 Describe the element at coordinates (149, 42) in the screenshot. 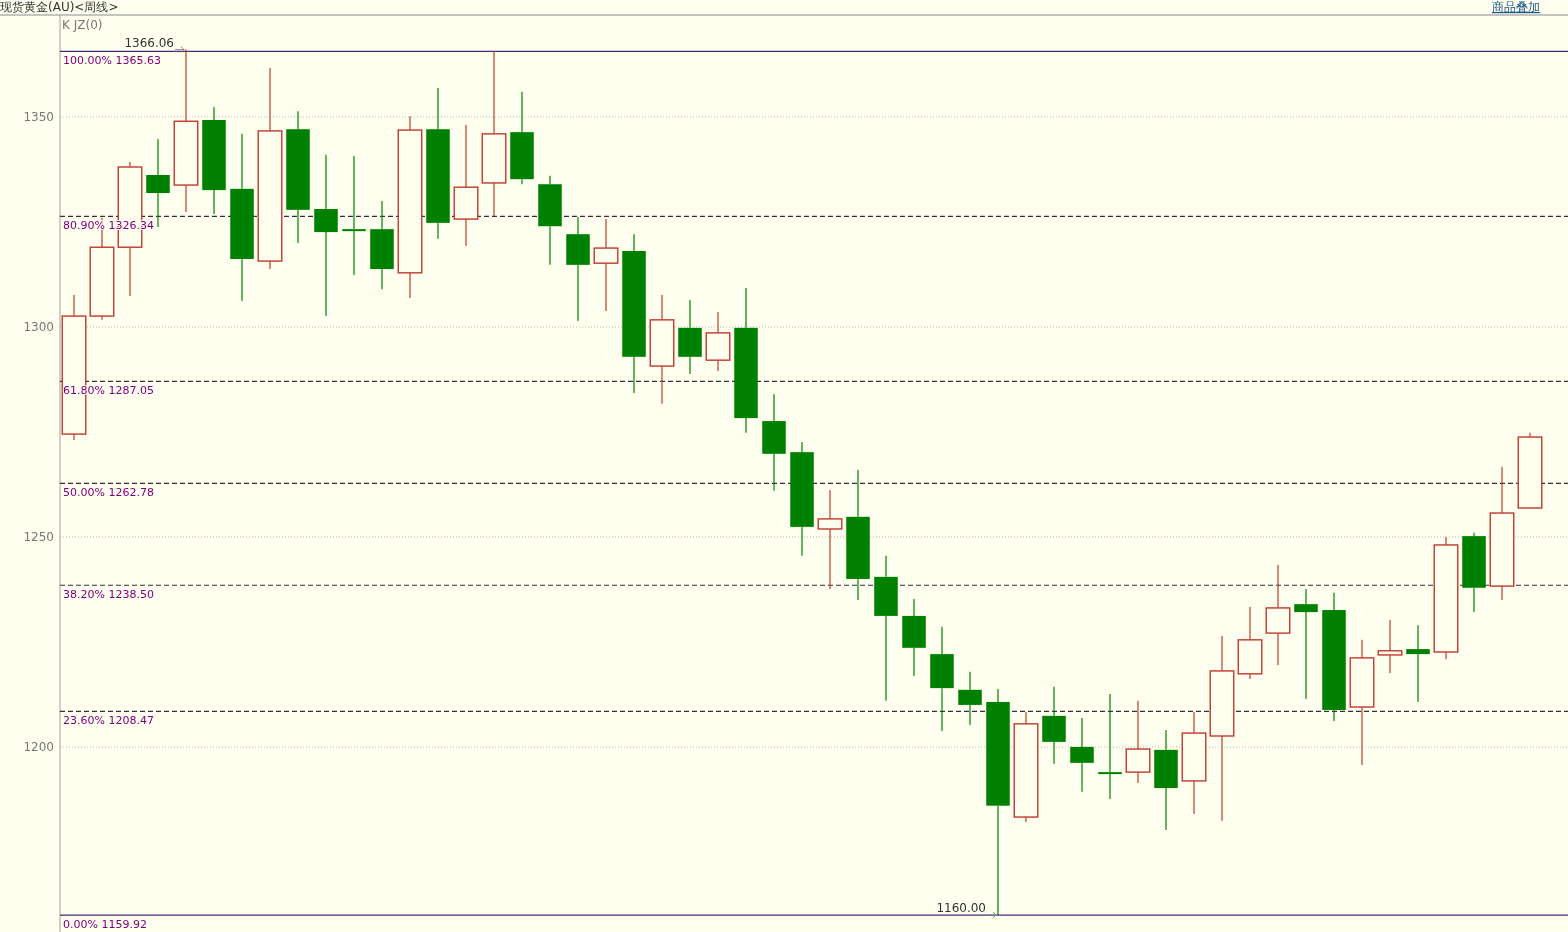

I see `annotation: 1366.06` at that location.